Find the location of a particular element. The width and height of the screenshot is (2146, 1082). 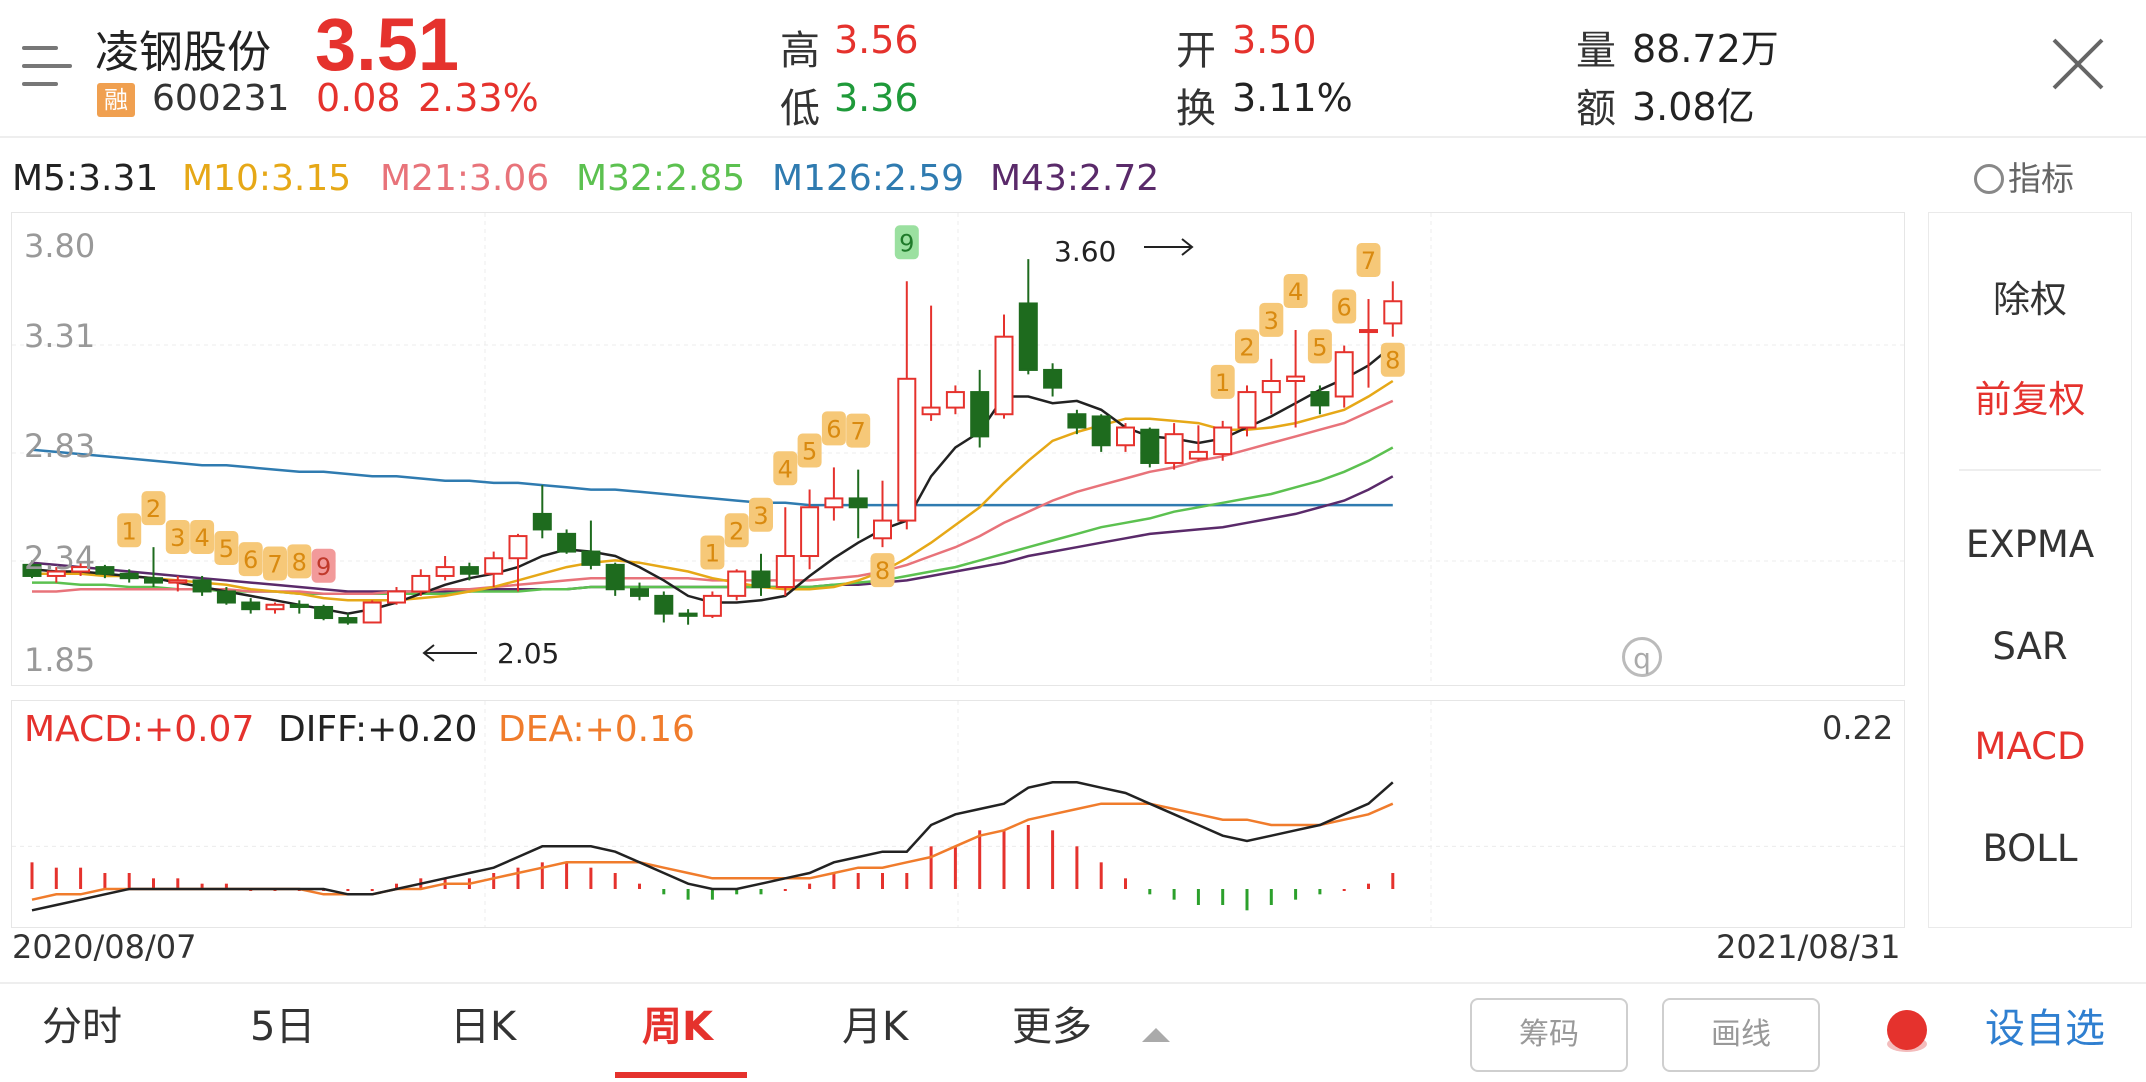

close-icon is located at coordinates (2078, 64).